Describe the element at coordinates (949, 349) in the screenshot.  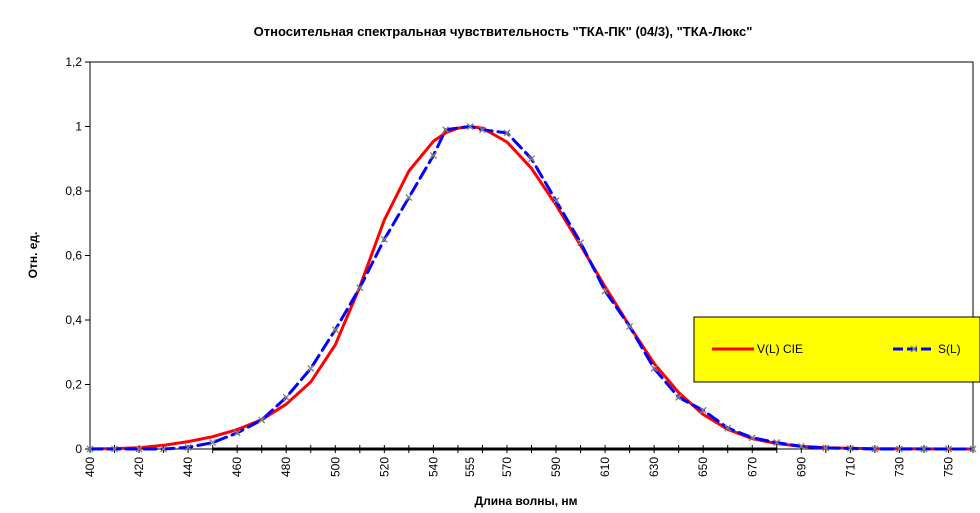
I see `legend-label: S(L)` at that location.